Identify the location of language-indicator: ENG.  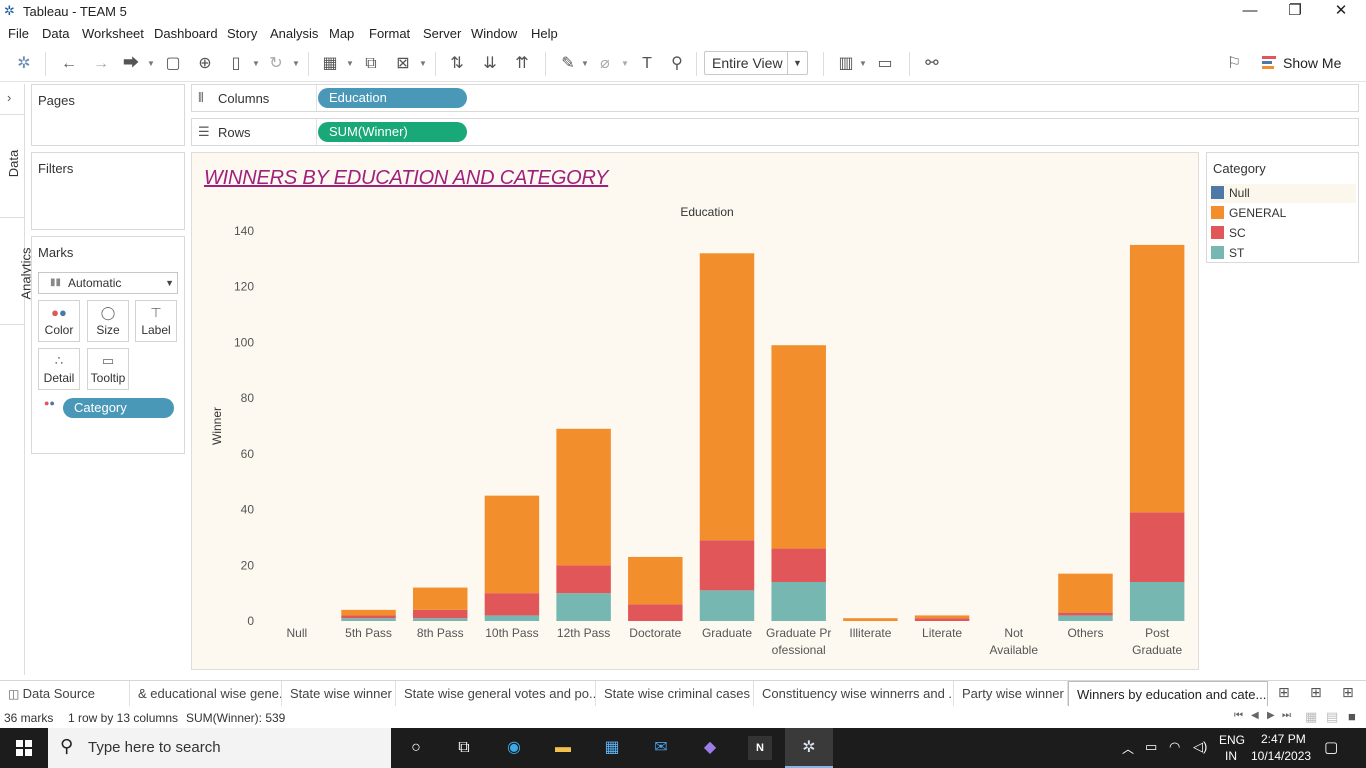
(1232, 740).